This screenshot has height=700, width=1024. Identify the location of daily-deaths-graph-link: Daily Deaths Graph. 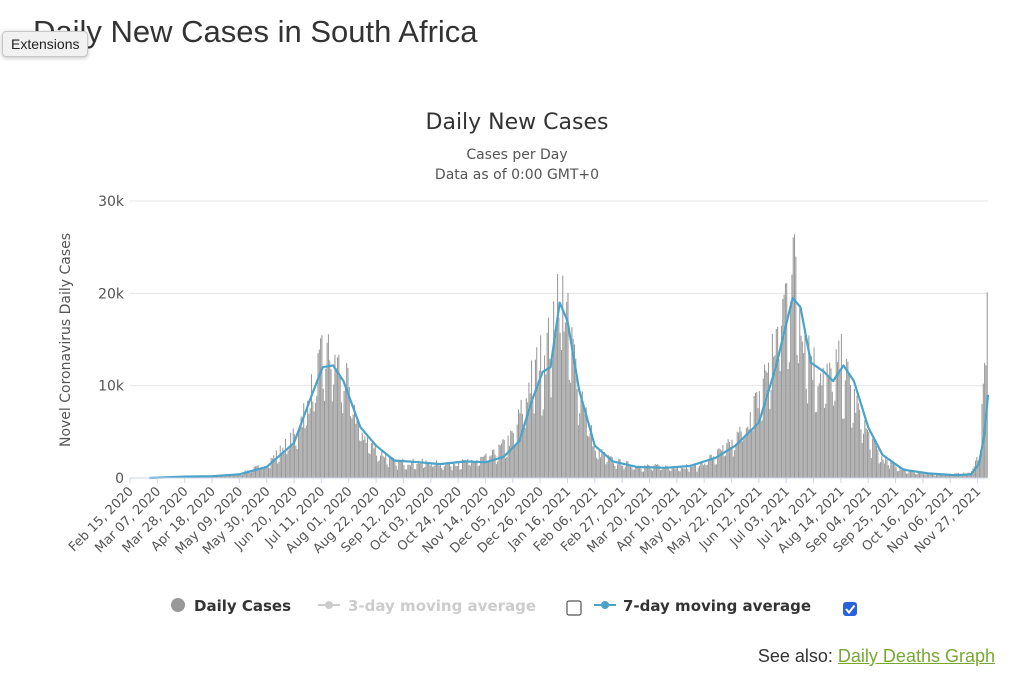
(916, 656).